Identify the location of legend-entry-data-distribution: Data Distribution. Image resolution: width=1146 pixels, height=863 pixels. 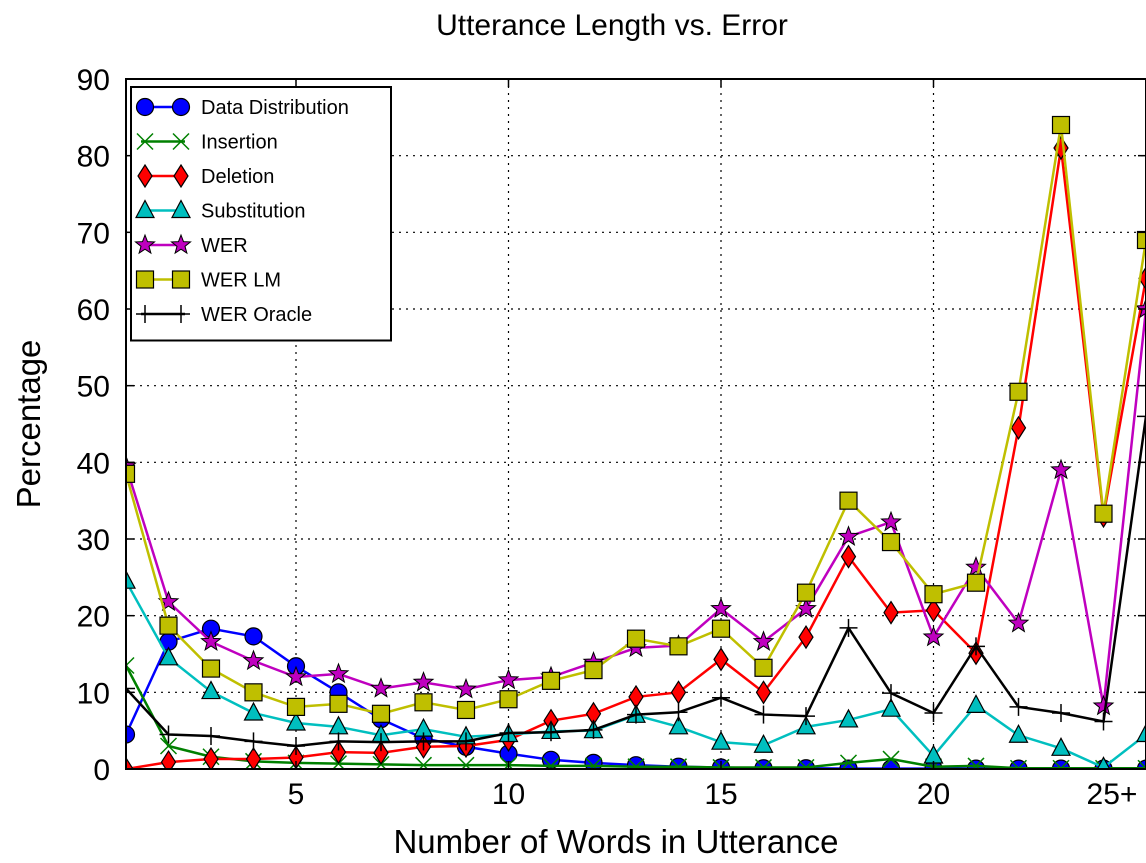
(242, 108).